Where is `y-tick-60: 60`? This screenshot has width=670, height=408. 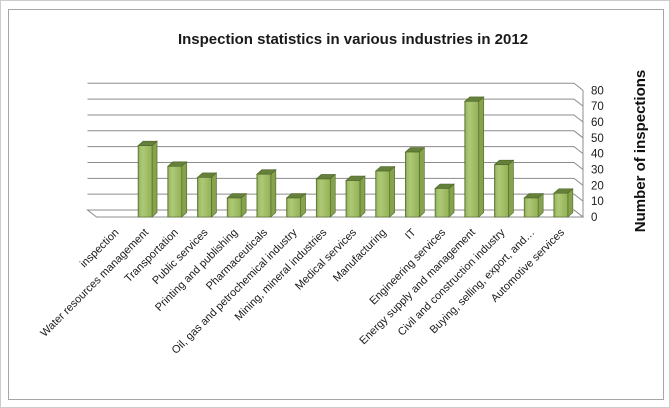
y-tick-60: 60 is located at coordinates (597, 123).